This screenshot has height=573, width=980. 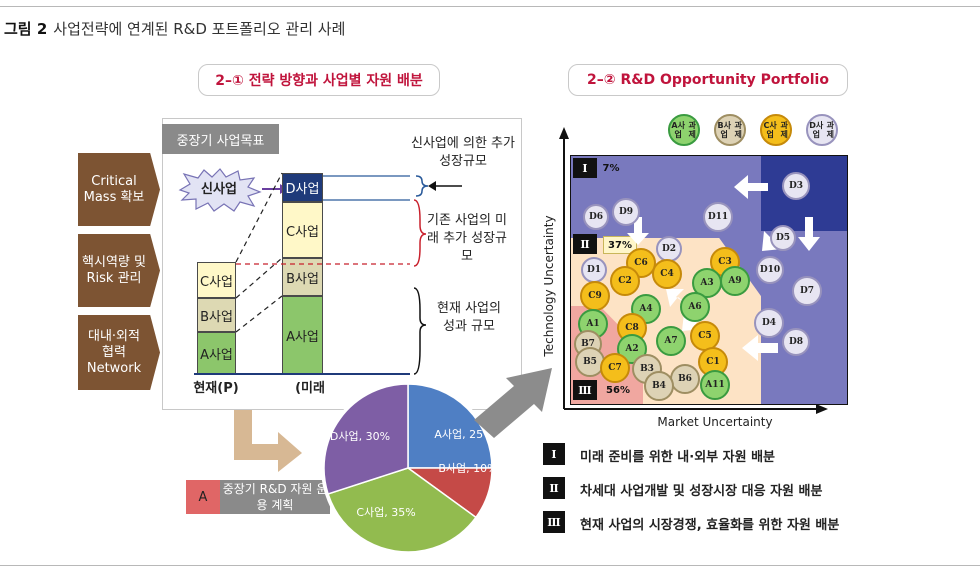 What do you see at coordinates (302, 277) in the screenshot?
I see `future-b-business: B사업` at bounding box center [302, 277].